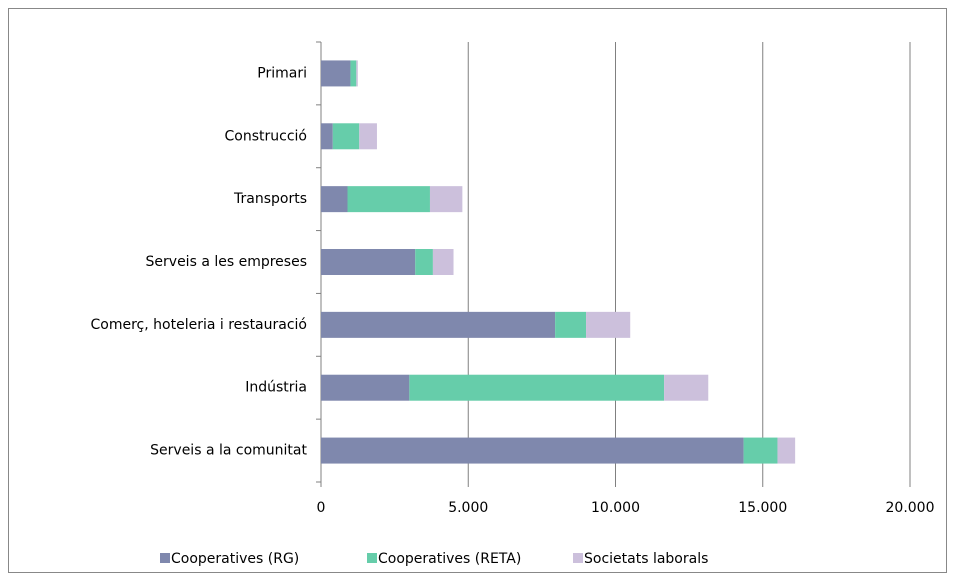 Image resolution: width=955 pixels, height=581 pixels. Describe the element at coordinates (276, 388) in the screenshot. I see `y-tick-label: Indústria` at that location.